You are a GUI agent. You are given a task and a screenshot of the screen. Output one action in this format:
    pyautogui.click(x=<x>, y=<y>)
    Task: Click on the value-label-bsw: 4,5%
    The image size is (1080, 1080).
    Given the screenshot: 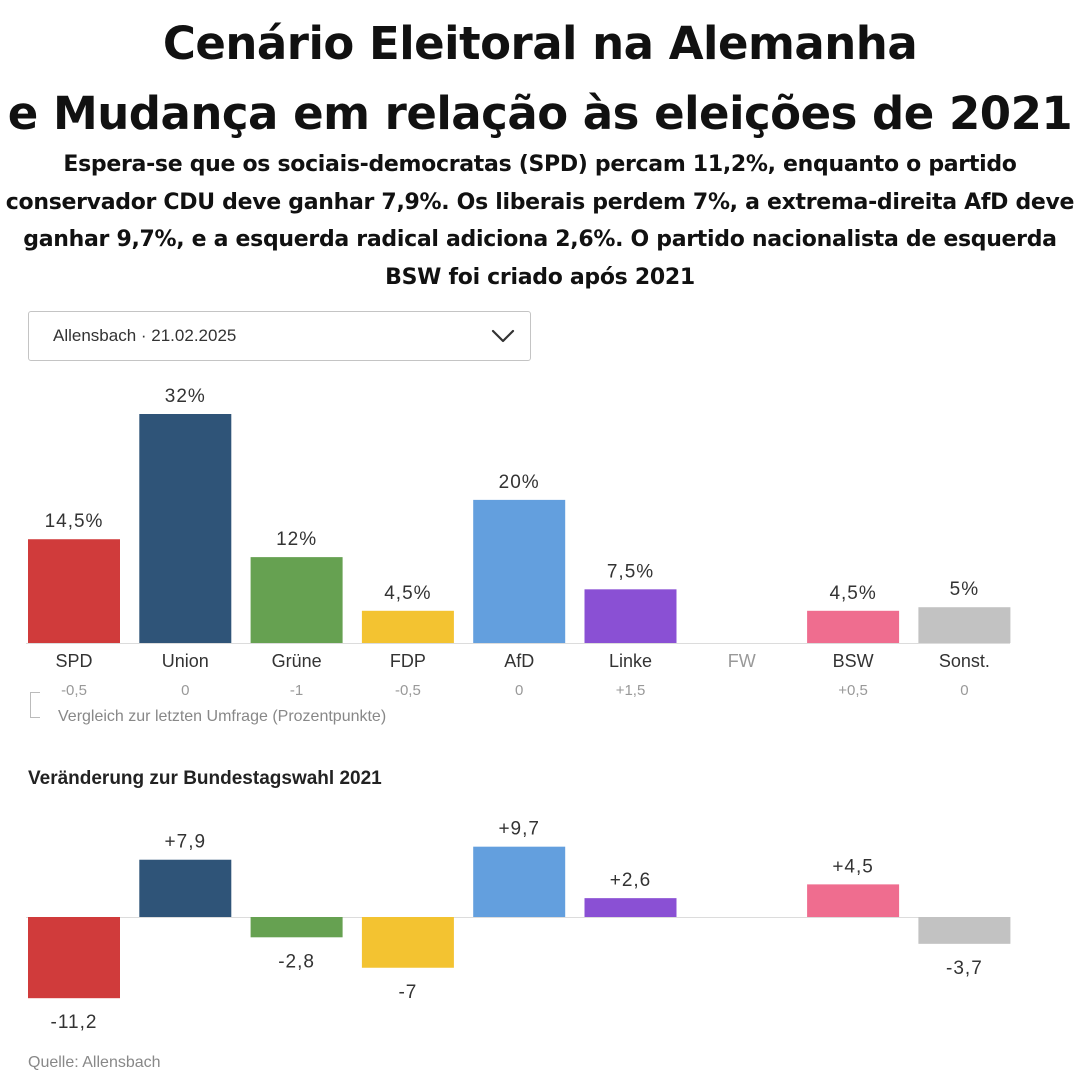 What is the action you would take?
    pyautogui.click(x=852, y=593)
    